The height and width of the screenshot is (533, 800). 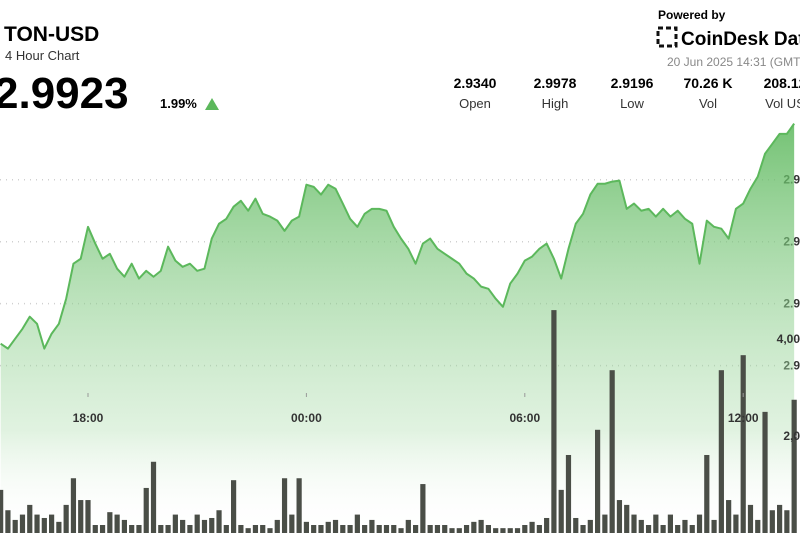 I want to click on x-tick-label: 06:00, so click(x=524, y=418).